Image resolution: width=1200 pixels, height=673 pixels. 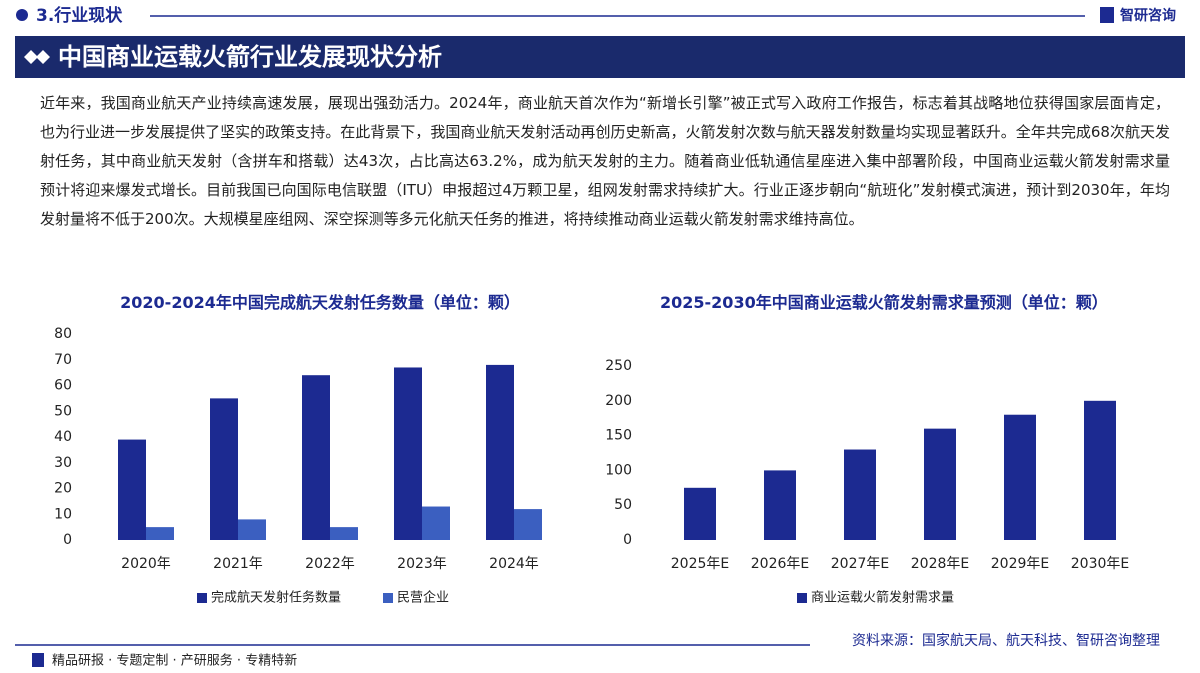 What do you see at coordinates (1147, 15) in the screenshot?
I see `brand: 智研咨询` at bounding box center [1147, 15].